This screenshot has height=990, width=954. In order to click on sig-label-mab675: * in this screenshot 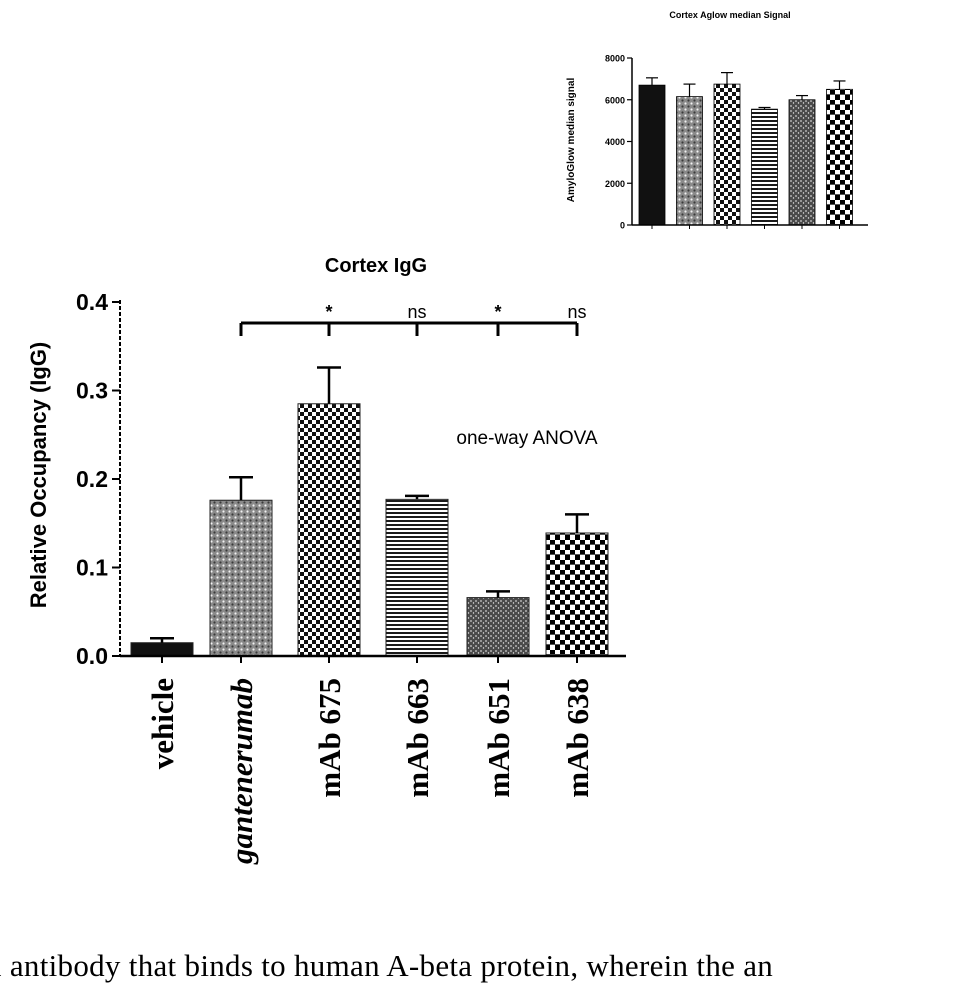, I will do `click(328, 312)`.